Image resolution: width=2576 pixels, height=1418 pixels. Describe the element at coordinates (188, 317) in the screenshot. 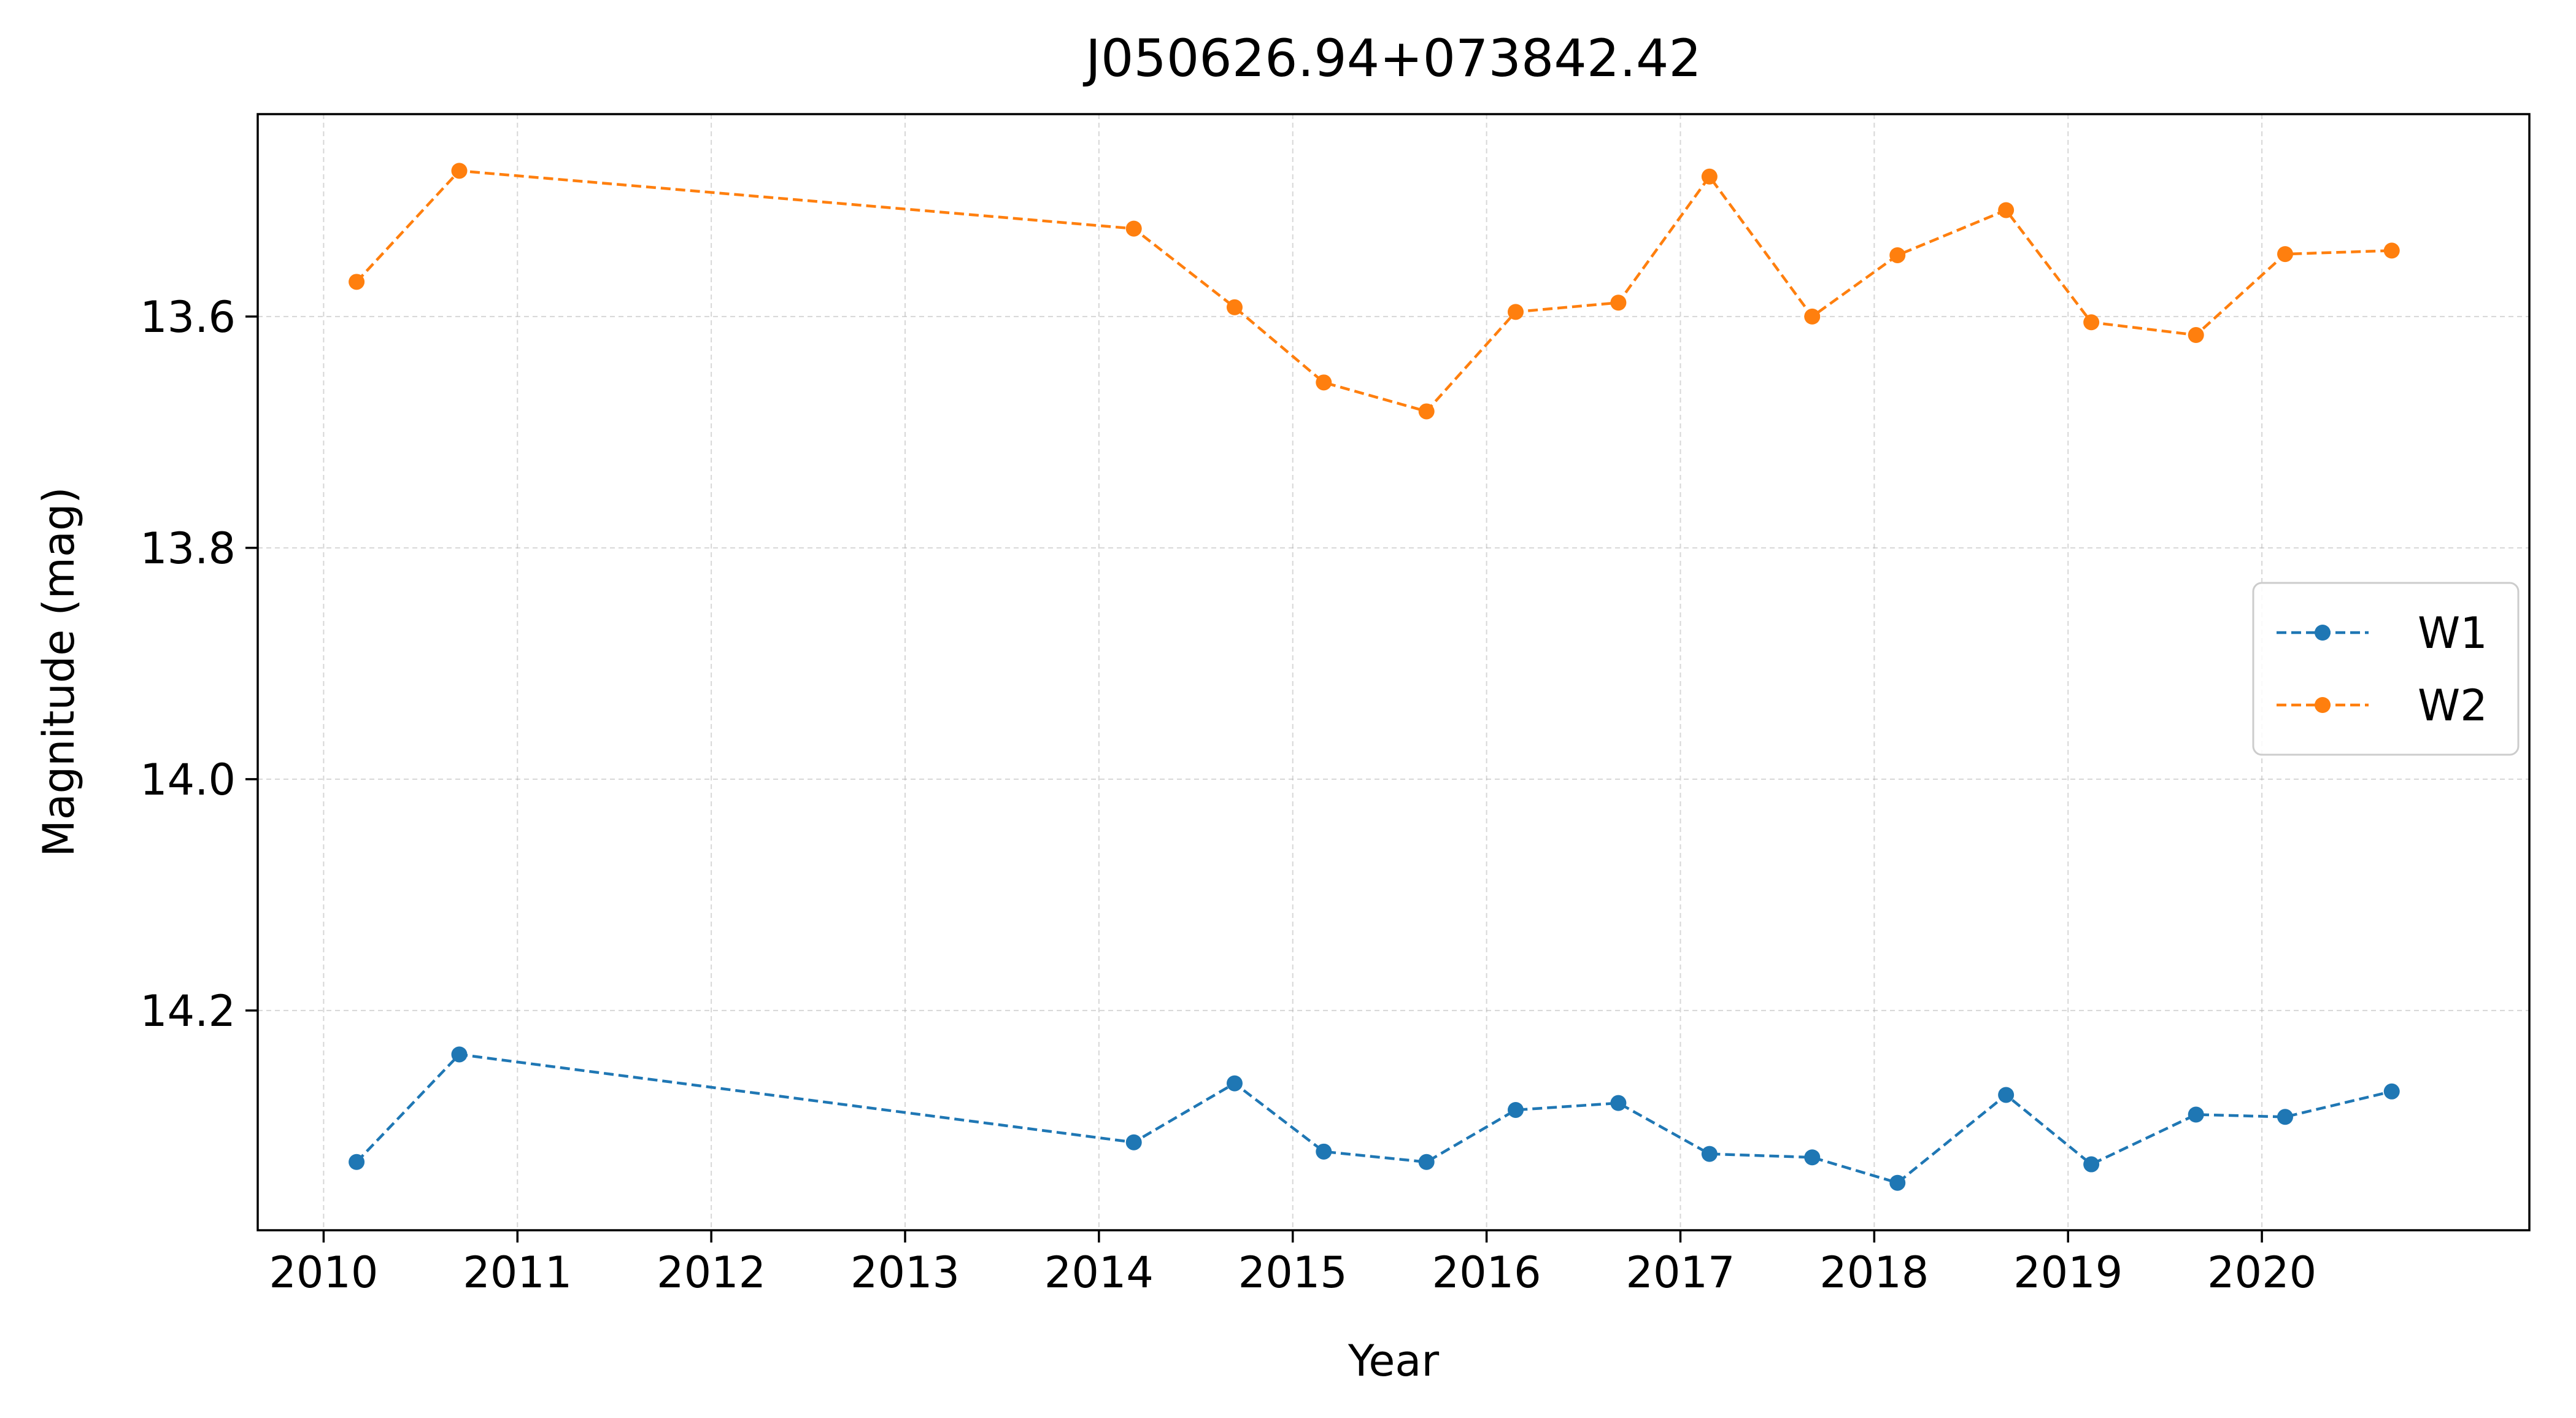

I see `y-tick-label: 13.6` at that location.